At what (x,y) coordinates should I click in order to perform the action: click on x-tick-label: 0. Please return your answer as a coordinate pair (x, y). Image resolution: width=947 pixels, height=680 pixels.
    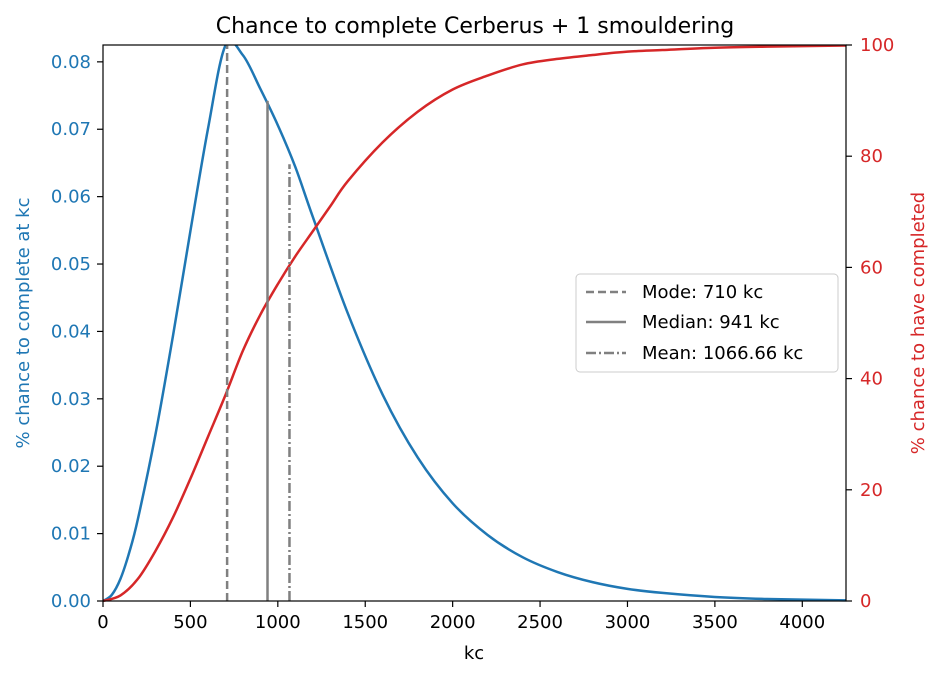
    Looking at the image, I should click on (102, 622).